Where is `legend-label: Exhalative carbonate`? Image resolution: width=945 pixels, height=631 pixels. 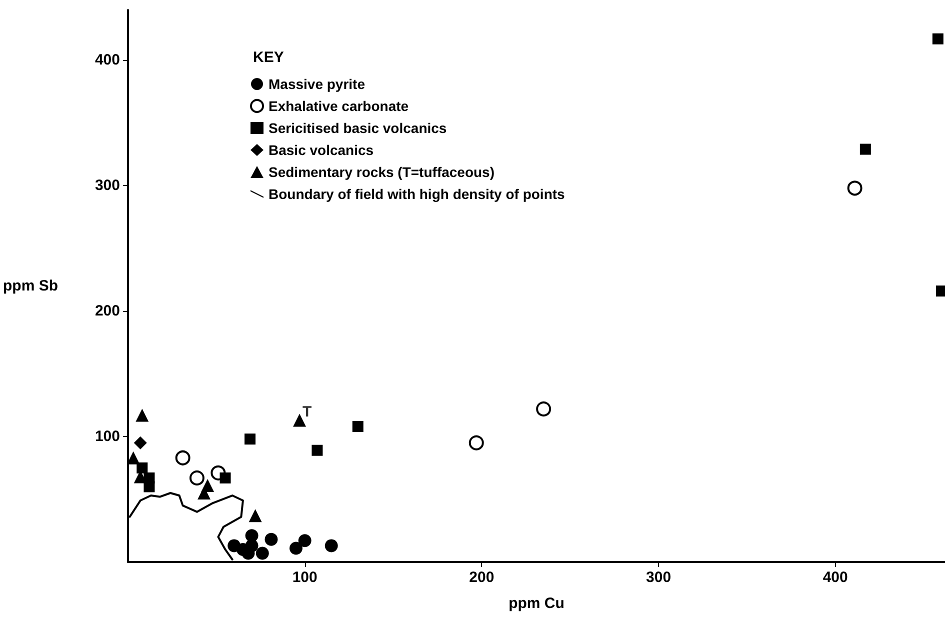 legend-label: Exhalative carbonate is located at coordinates (338, 106).